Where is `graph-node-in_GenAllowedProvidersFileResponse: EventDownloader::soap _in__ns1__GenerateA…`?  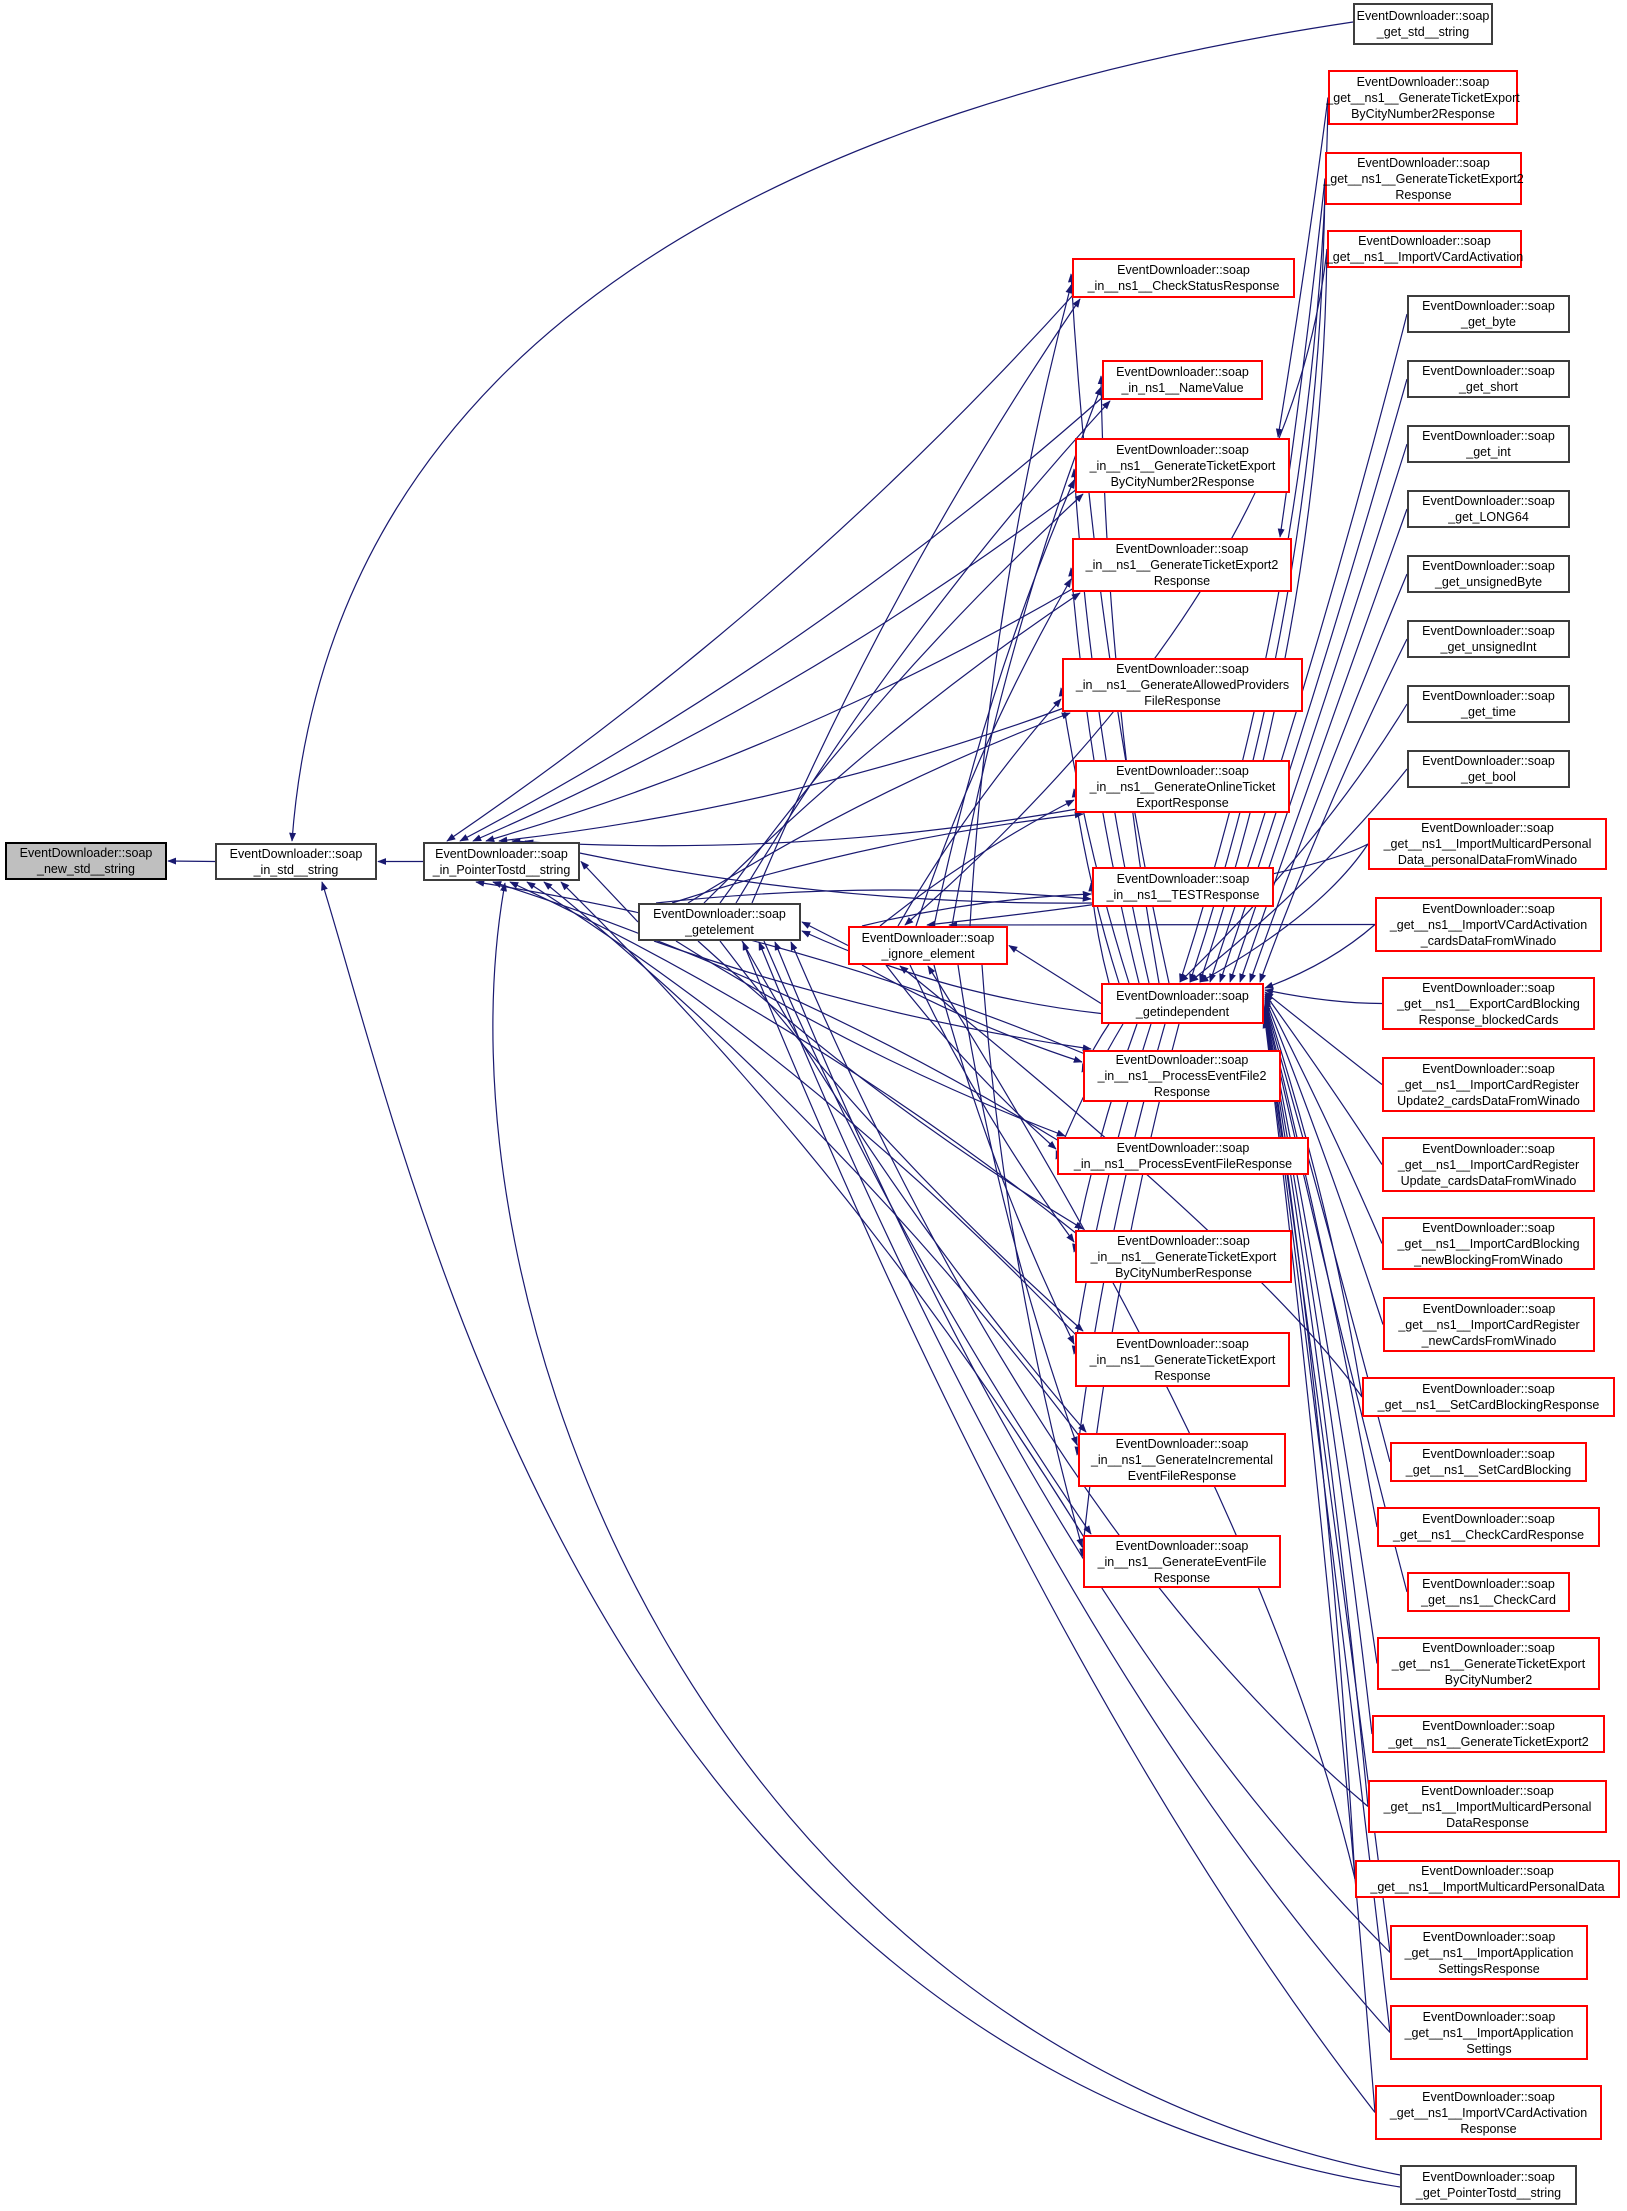
graph-node-in_GenAllowedProvidersFileResponse: EventDownloader::soap _in__ns1__GenerateA… is located at coordinates (1182, 685).